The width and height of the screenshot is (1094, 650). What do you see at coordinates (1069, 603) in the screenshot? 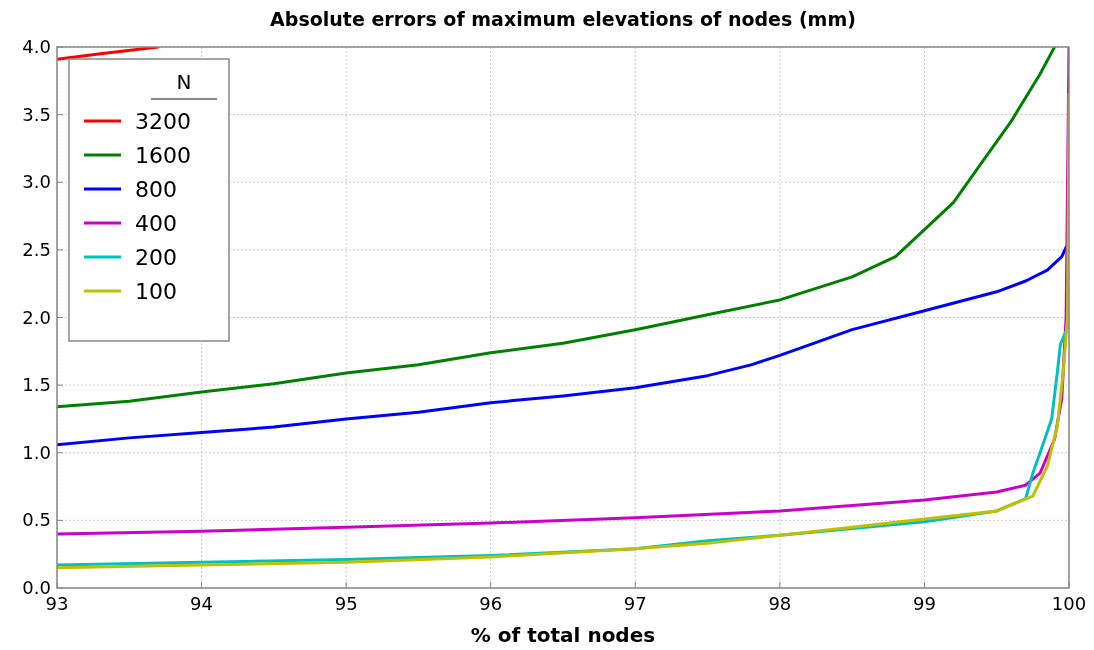
I see `x-tick-label: 100` at bounding box center [1069, 603].